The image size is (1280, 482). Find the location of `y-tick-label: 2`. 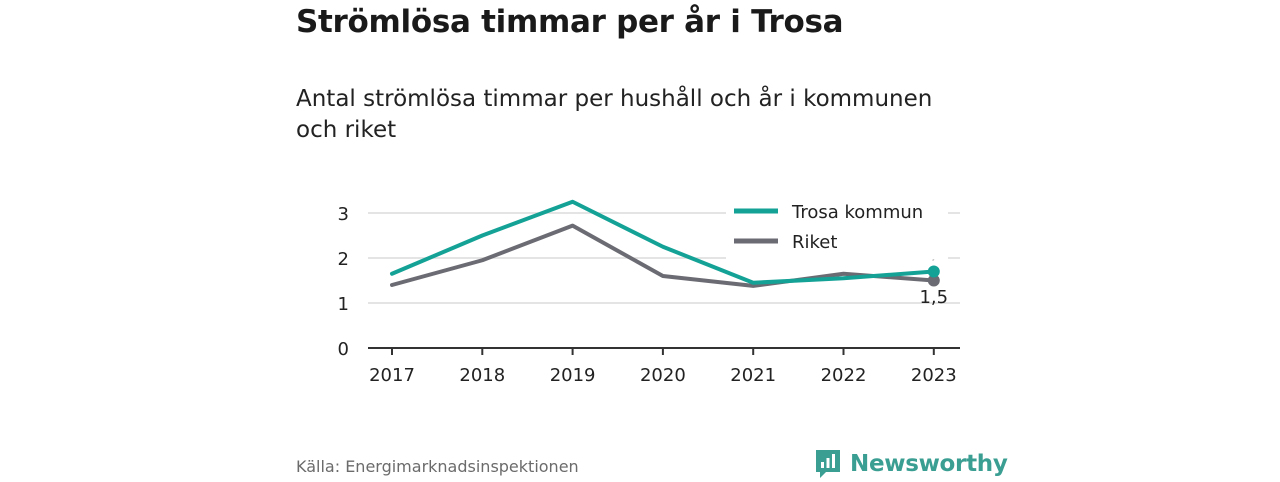

y-tick-label: 2 is located at coordinates (343, 259).